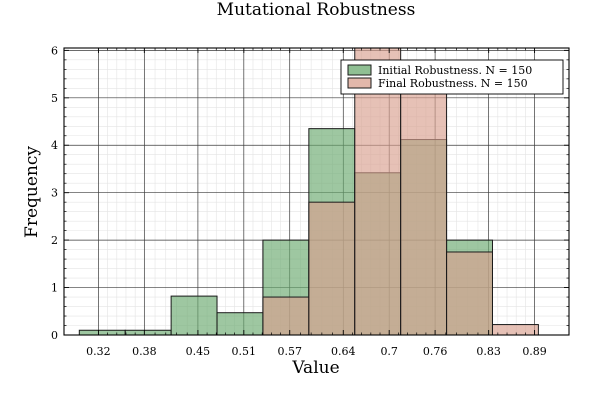 The image size is (600, 400). I want to click on legend-box, so click(452, 77).